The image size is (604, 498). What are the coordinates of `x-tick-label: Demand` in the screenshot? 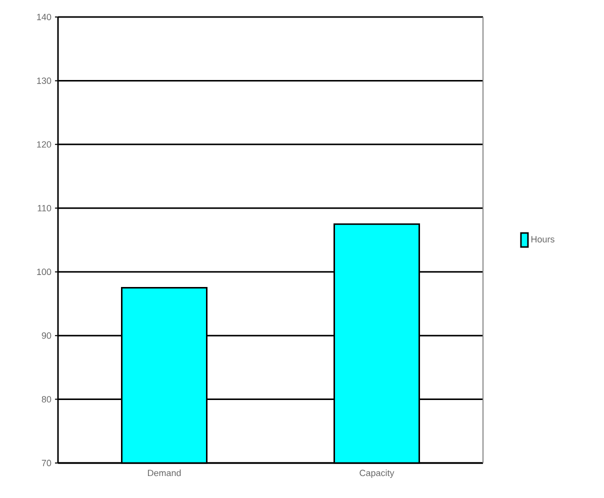 It's located at (164, 473).